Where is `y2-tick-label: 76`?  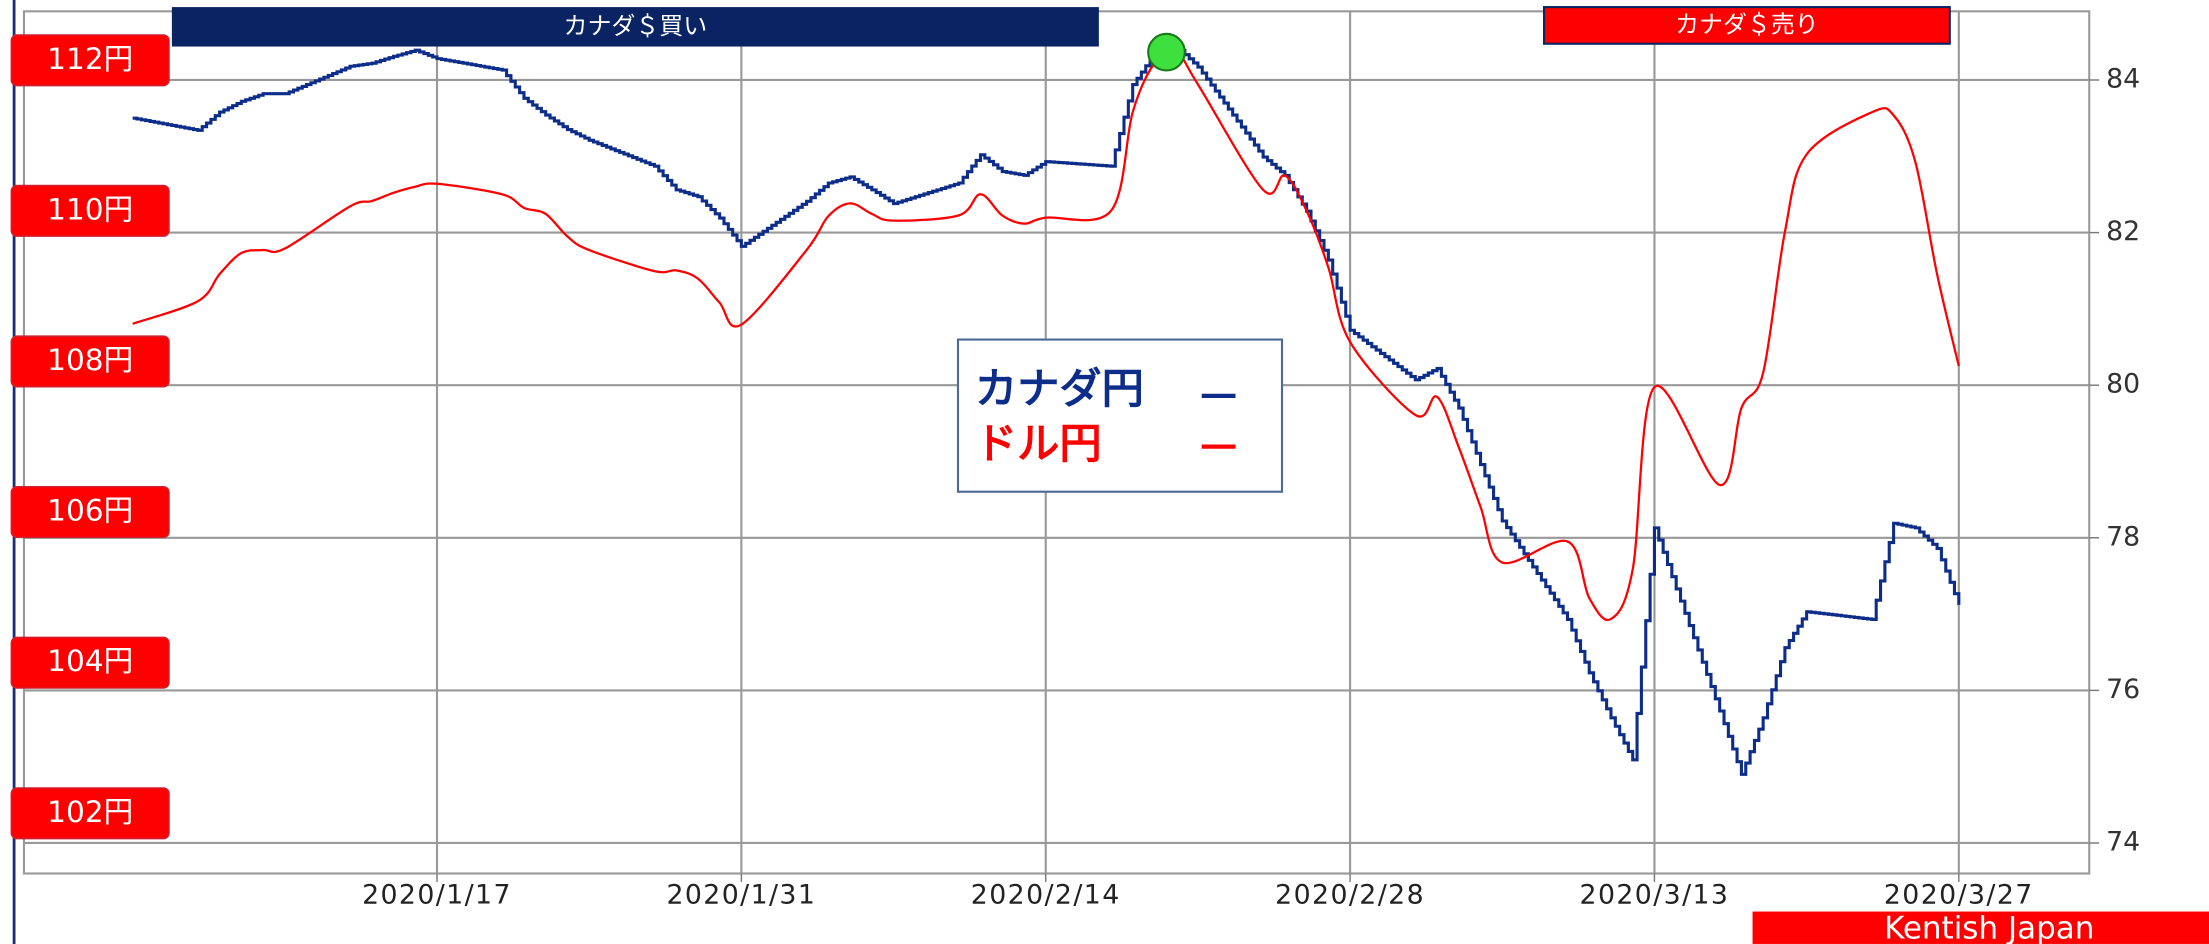 y2-tick-label: 76 is located at coordinates (2123, 689).